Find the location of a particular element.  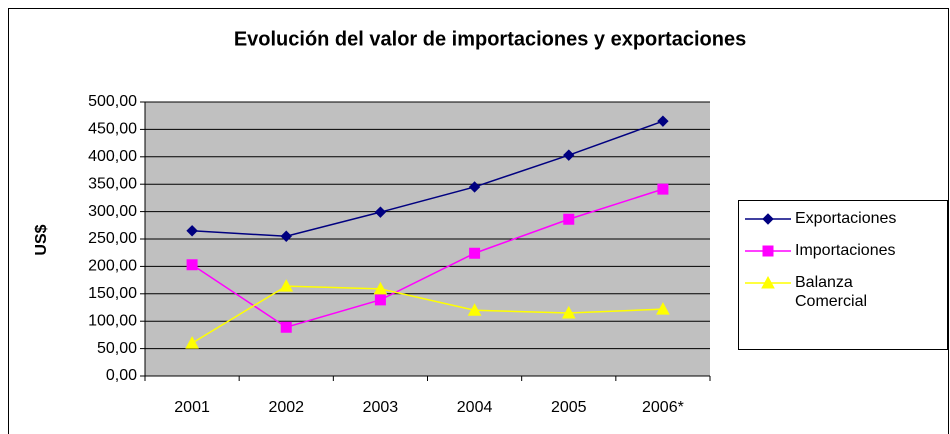

legend-item: Balanza Comercial is located at coordinates (843, 292).